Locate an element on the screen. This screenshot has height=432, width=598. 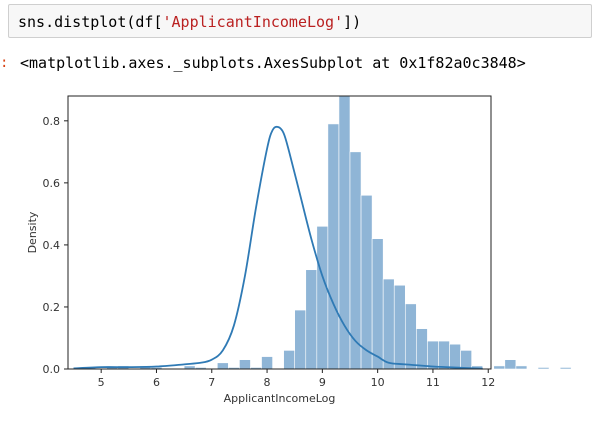
y-axis-ticks: 0.0 0.2 0.4 0.6 0.8 is located at coordinates (55, 245).